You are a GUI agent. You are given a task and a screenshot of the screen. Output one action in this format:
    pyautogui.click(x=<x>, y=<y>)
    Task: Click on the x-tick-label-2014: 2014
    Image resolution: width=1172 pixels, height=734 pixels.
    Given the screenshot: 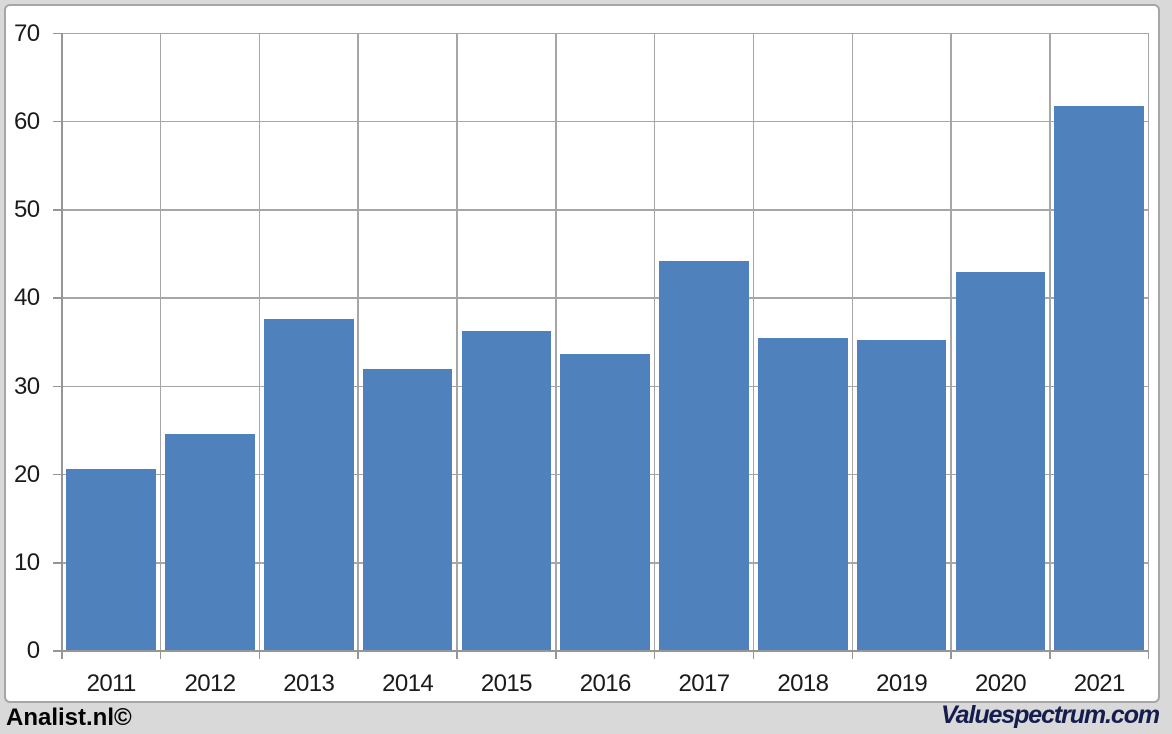 What is the action you would take?
    pyautogui.click(x=408, y=683)
    